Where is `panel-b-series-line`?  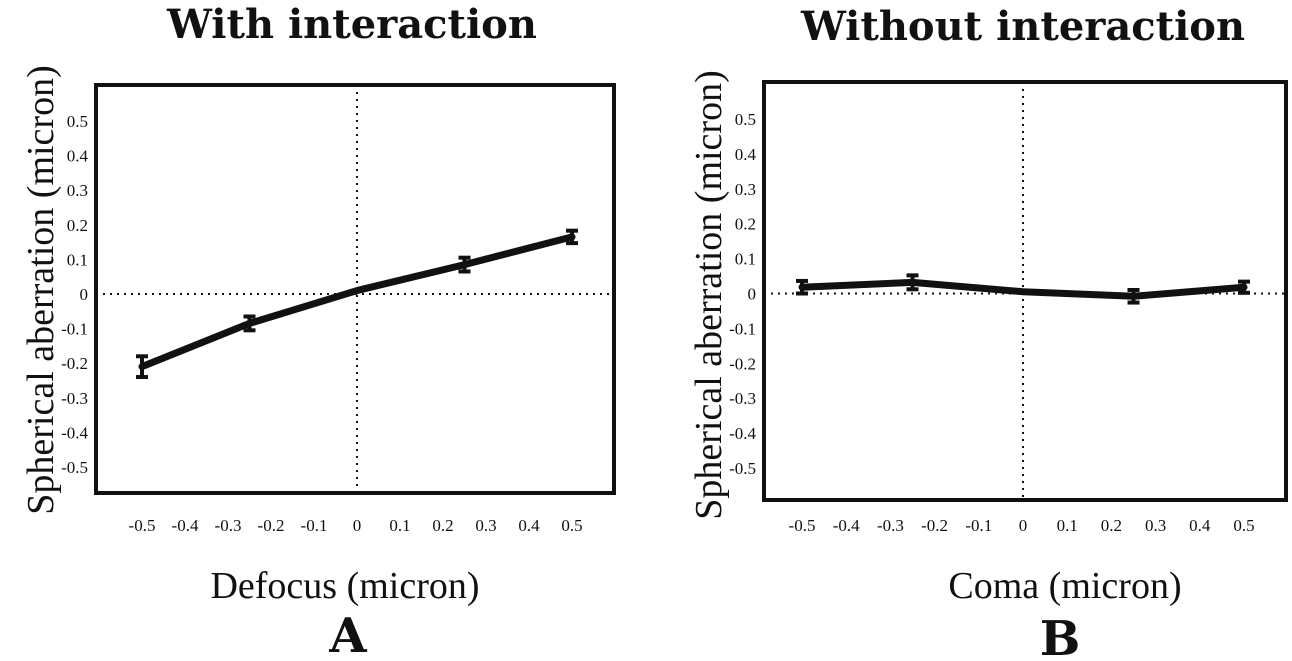 panel-b-series-line is located at coordinates (1023, 289).